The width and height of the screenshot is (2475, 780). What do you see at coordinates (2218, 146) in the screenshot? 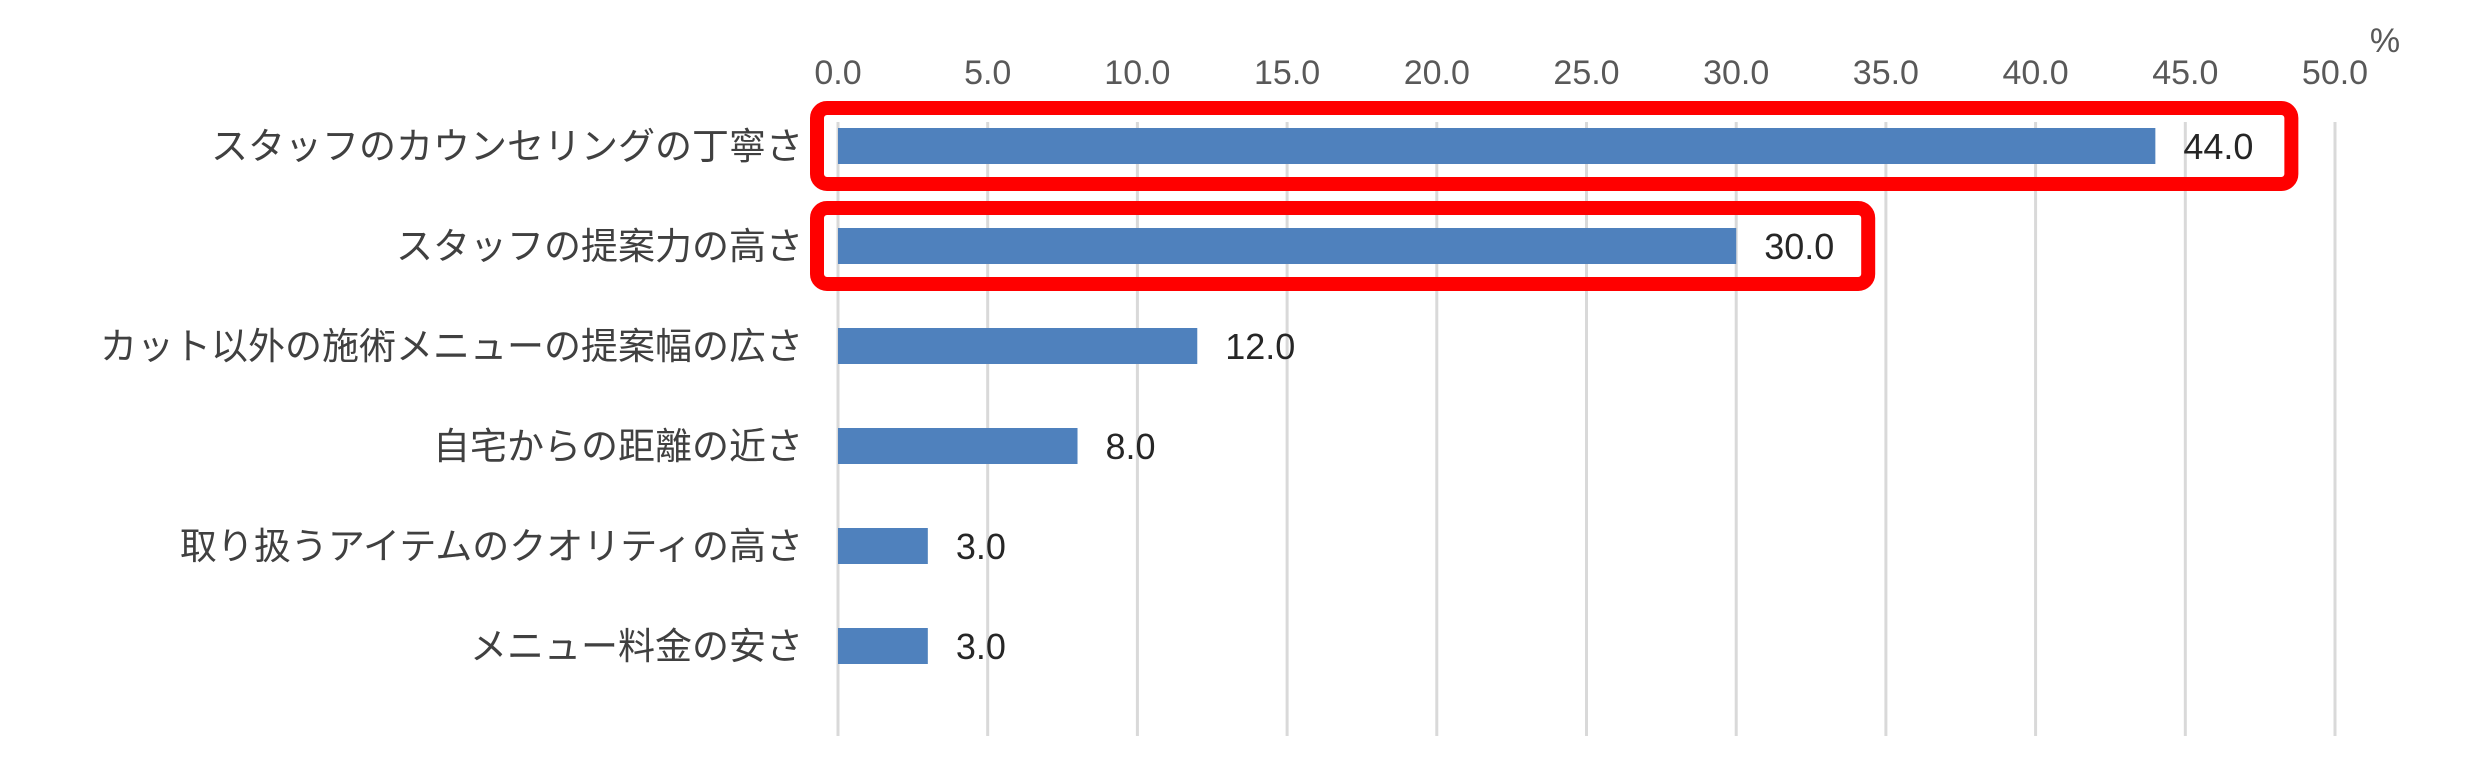
I see `data-label: 44.0` at bounding box center [2218, 146].